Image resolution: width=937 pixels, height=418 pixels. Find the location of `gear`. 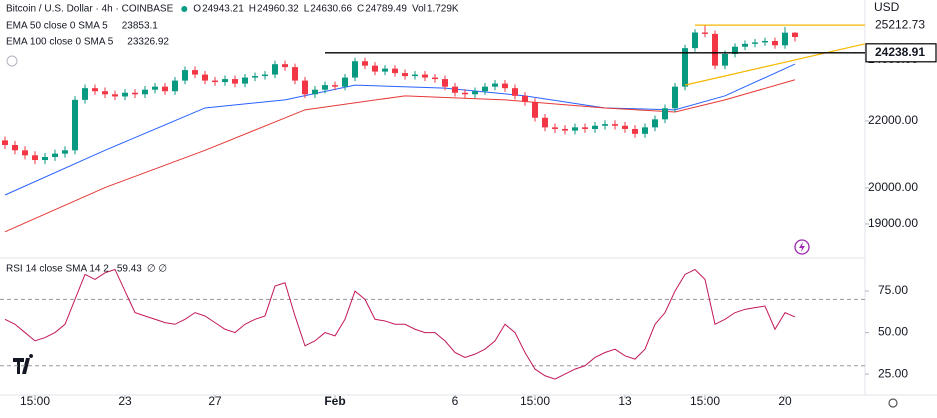

gear is located at coordinates (893, 403).